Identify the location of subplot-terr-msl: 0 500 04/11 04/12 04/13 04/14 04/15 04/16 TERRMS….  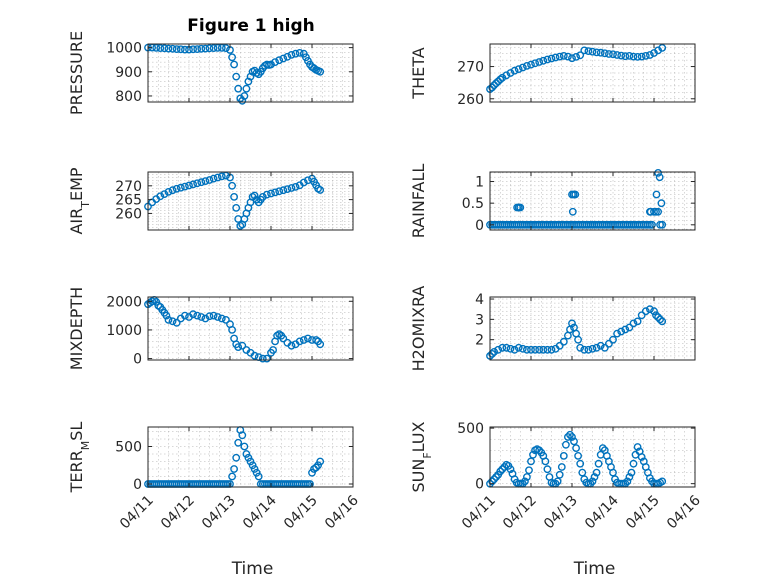
(214, 500).